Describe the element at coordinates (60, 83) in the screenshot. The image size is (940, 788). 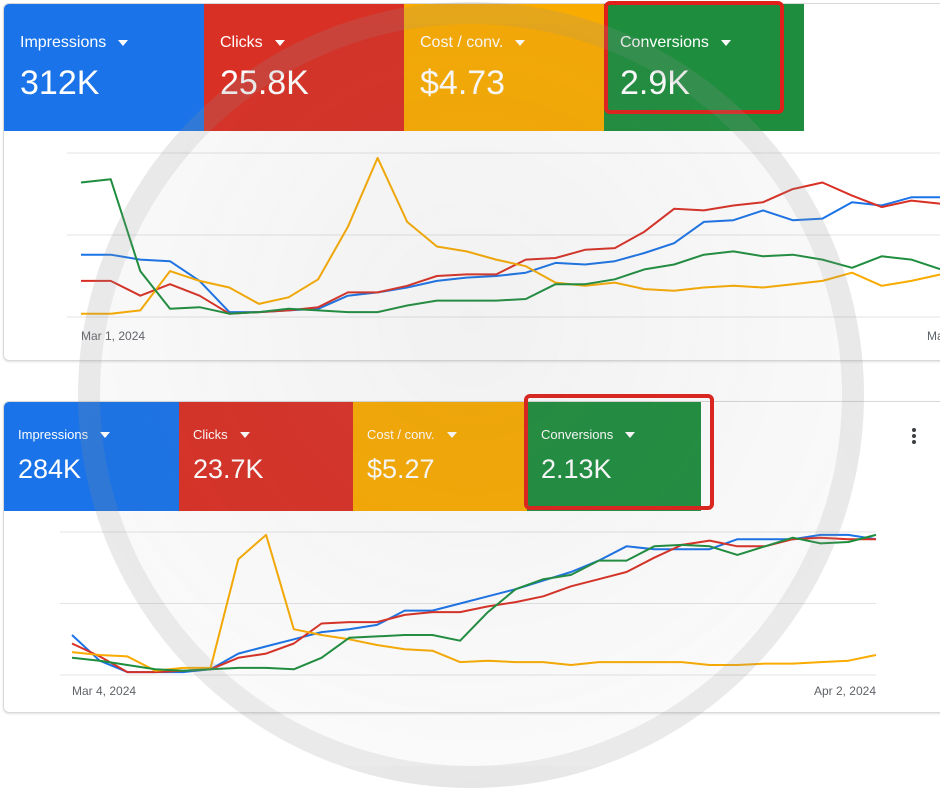
I see `metric-value: 312K` at that location.